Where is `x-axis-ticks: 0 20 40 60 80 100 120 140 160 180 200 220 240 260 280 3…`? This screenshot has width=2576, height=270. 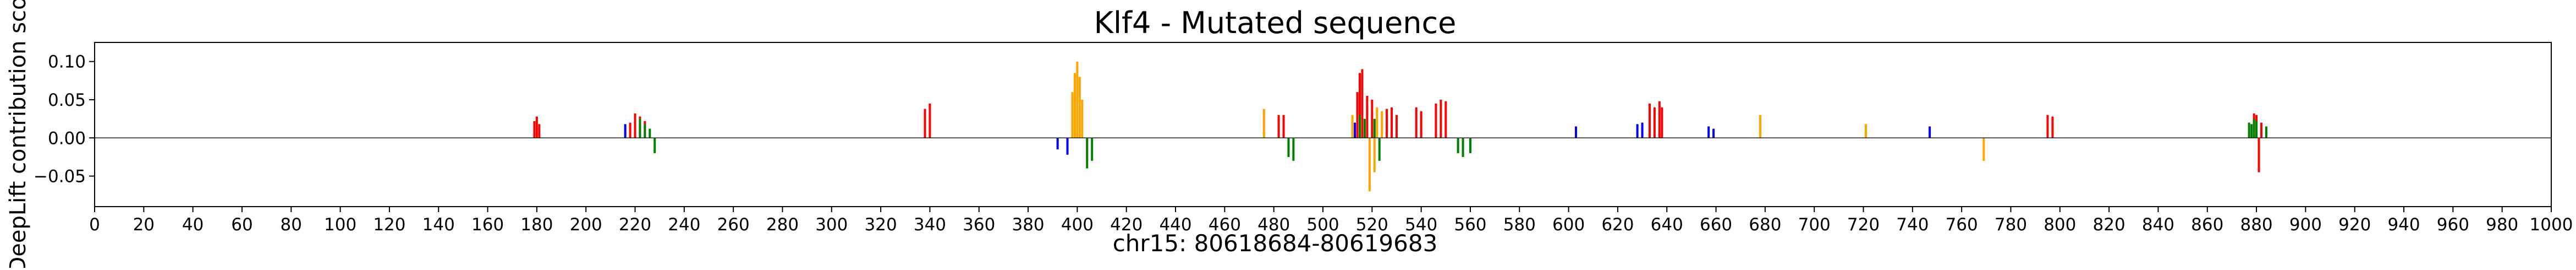 x-axis-ticks: 0 20 40 60 80 100 120 140 160 180 200 220 240 260 280 3… is located at coordinates (1331, 221).